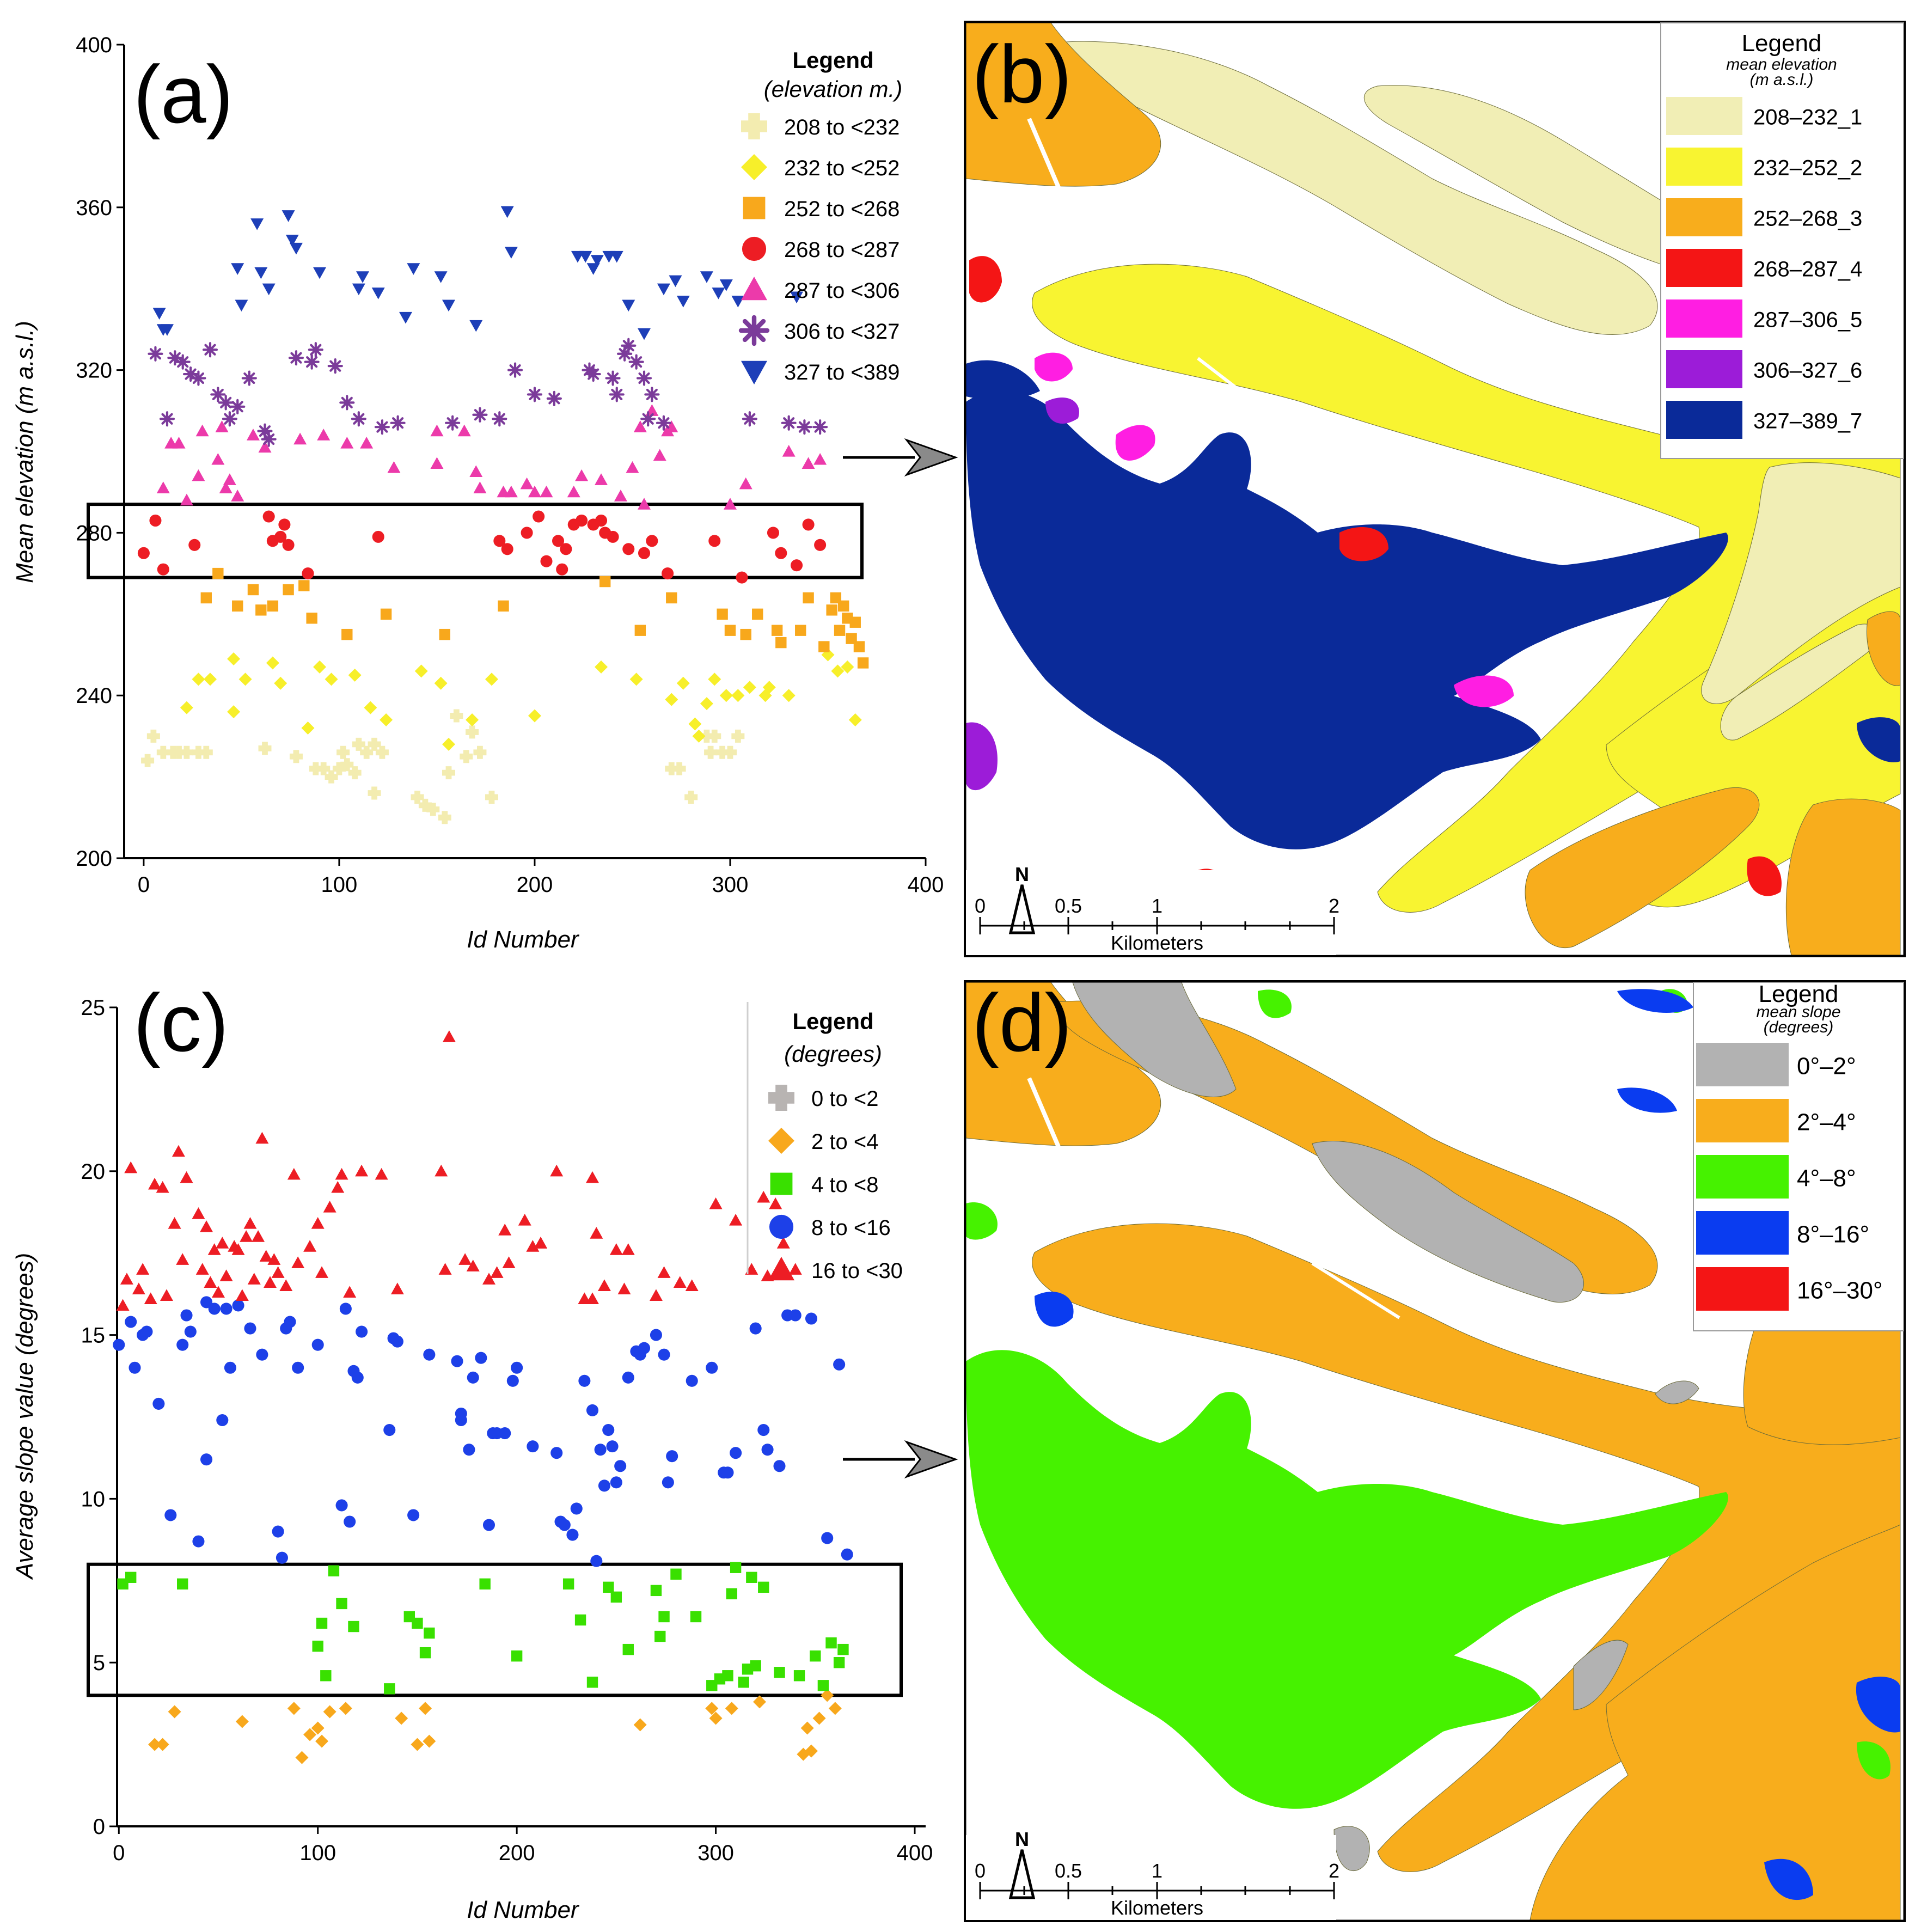 The width and height of the screenshot is (1915, 1932). I want to click on legend-label: 327 to <389, so click(842, 372).